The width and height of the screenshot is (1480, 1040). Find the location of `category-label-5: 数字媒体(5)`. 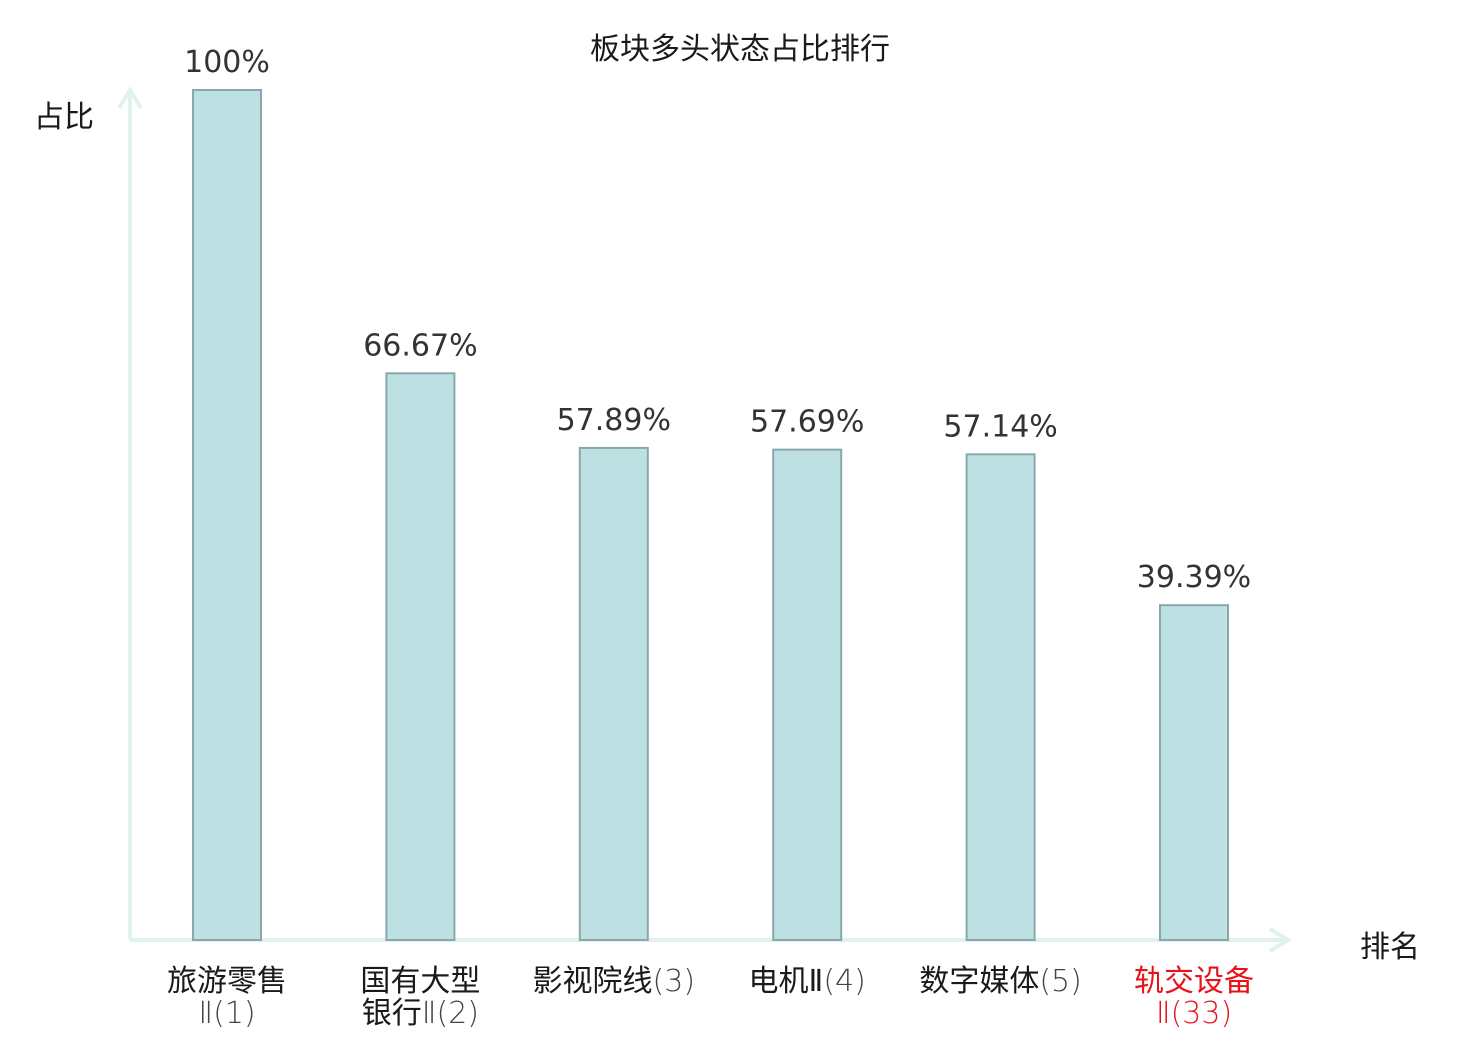

category-label-5: 数字媒体(5) is located at coordinates (1001, 982).